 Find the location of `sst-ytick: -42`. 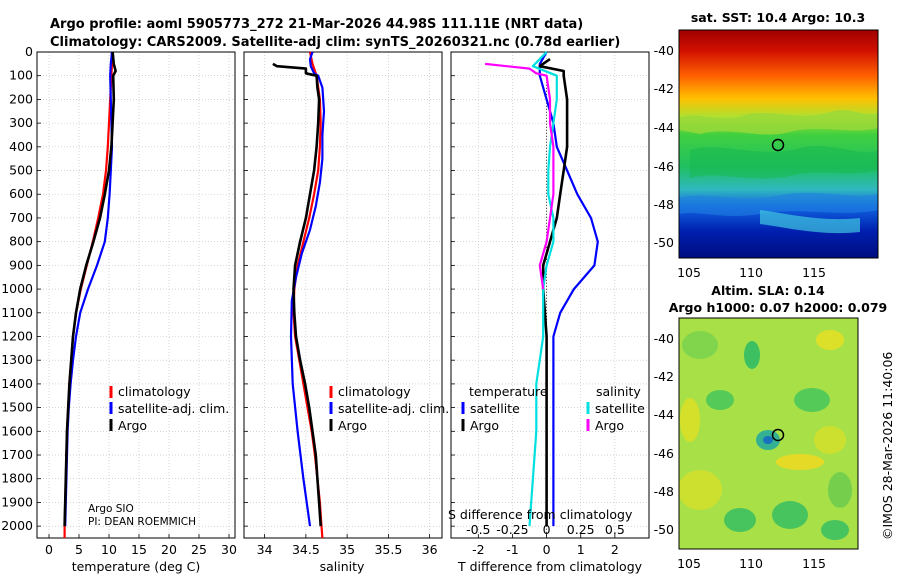

sst-ytick: -42 is located at coordinates (664, 88).